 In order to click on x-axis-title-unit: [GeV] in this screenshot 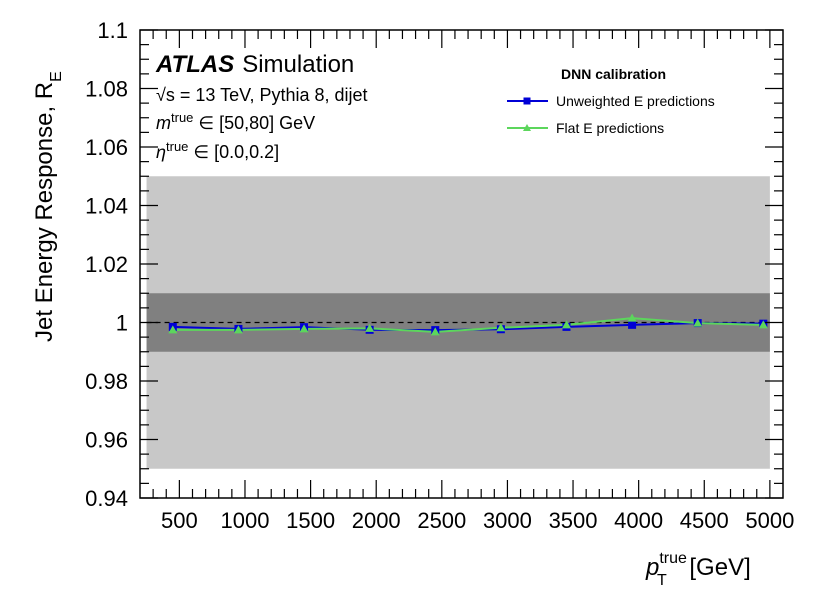, I will do `click(717, 567)`.